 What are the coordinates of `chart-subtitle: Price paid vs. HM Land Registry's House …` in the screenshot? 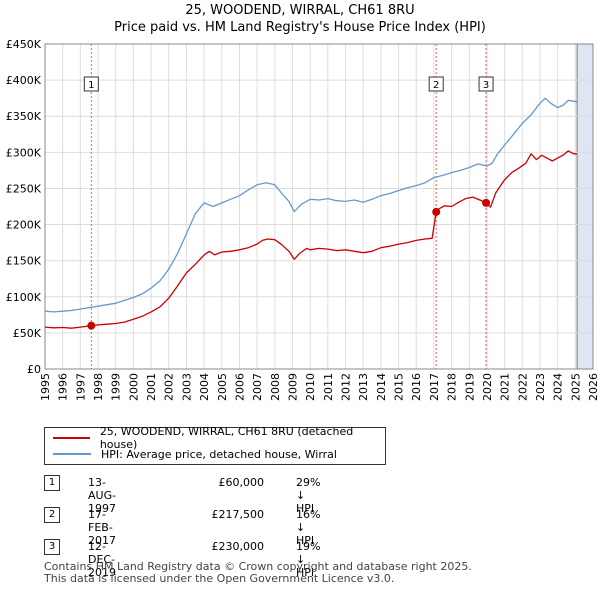 It's located at (300, 27).